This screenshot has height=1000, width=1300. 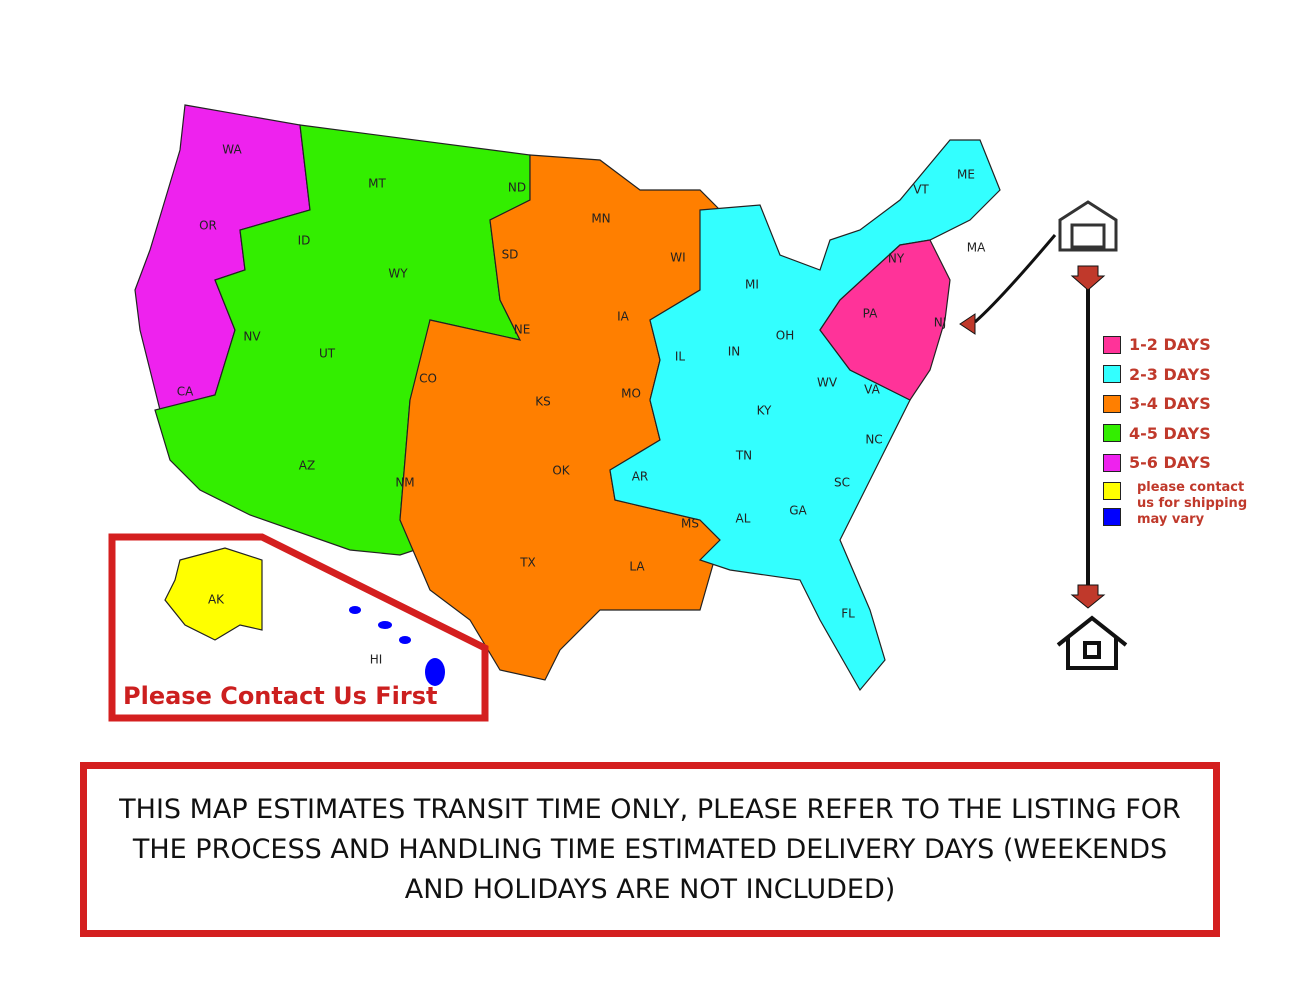 I want to click on state-label: FL, so click(x=848, y=614).